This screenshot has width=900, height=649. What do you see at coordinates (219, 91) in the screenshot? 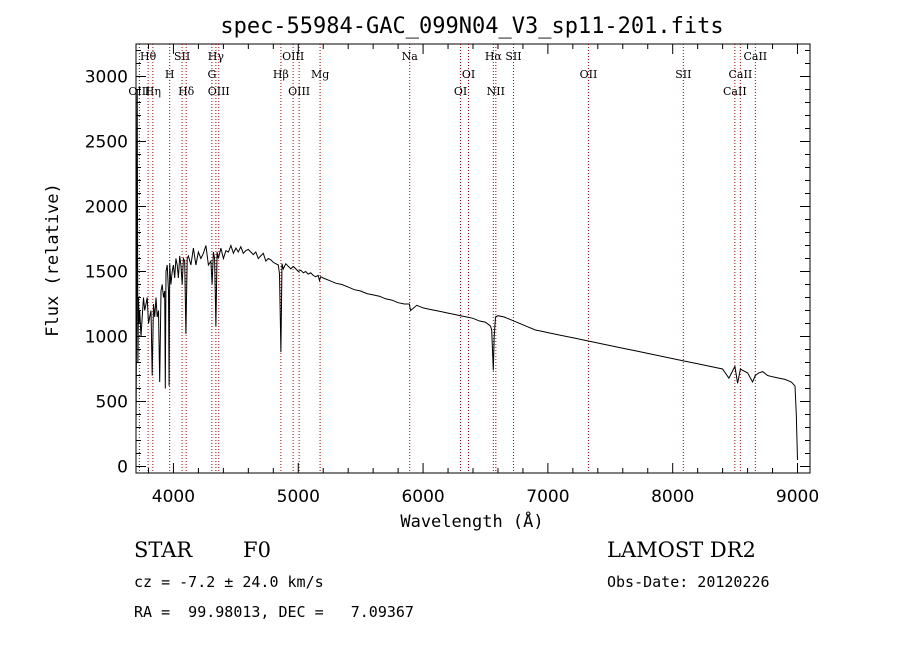
I see `line-label-19: OIII` at bounding box center [219, 91].